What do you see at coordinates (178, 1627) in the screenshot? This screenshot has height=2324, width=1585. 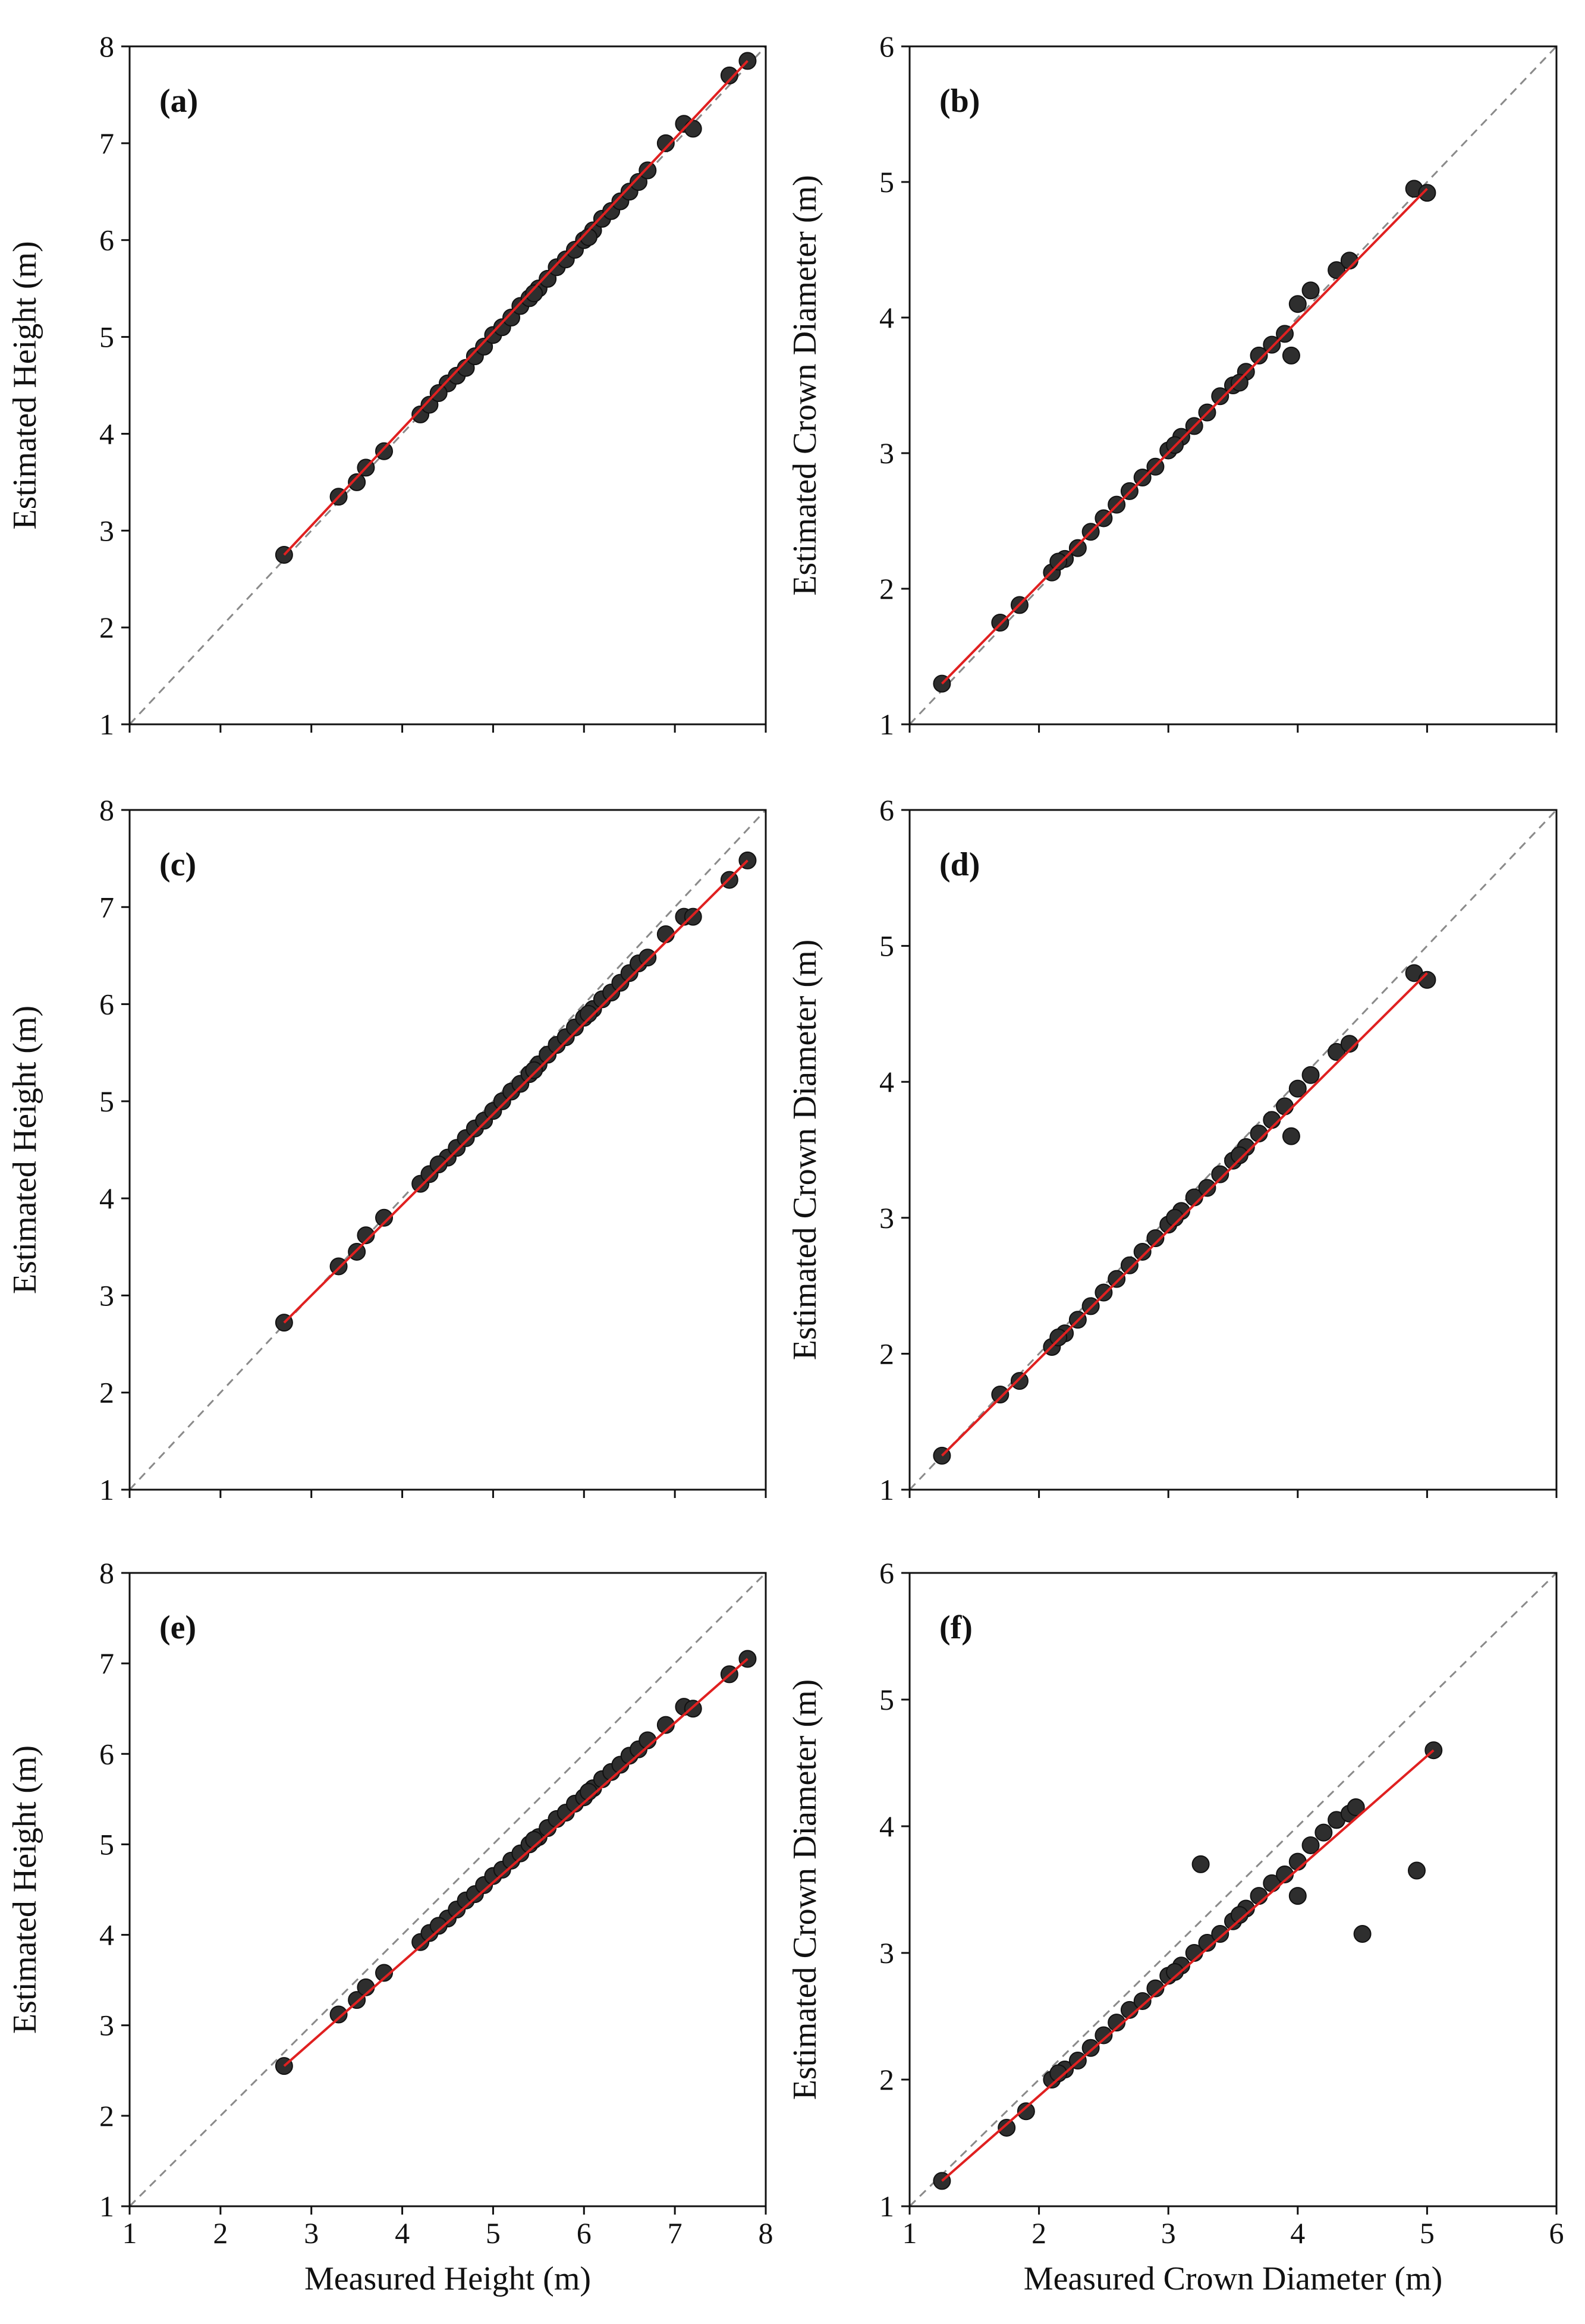 I see `panel-label: (e)` at bounding box center [178, 1627].